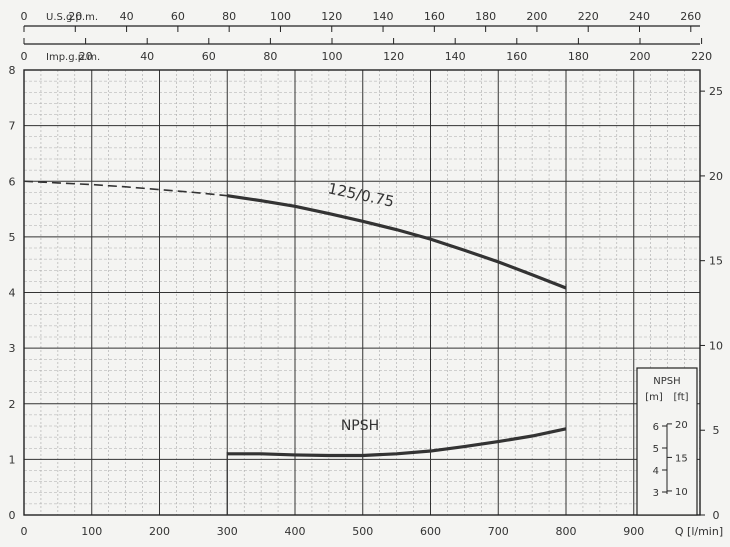 This screenshot has width=730, height=547. Describe the element at coordinates (12, 515) in the screenshot. I see `y-tick-label: 0` at that location.